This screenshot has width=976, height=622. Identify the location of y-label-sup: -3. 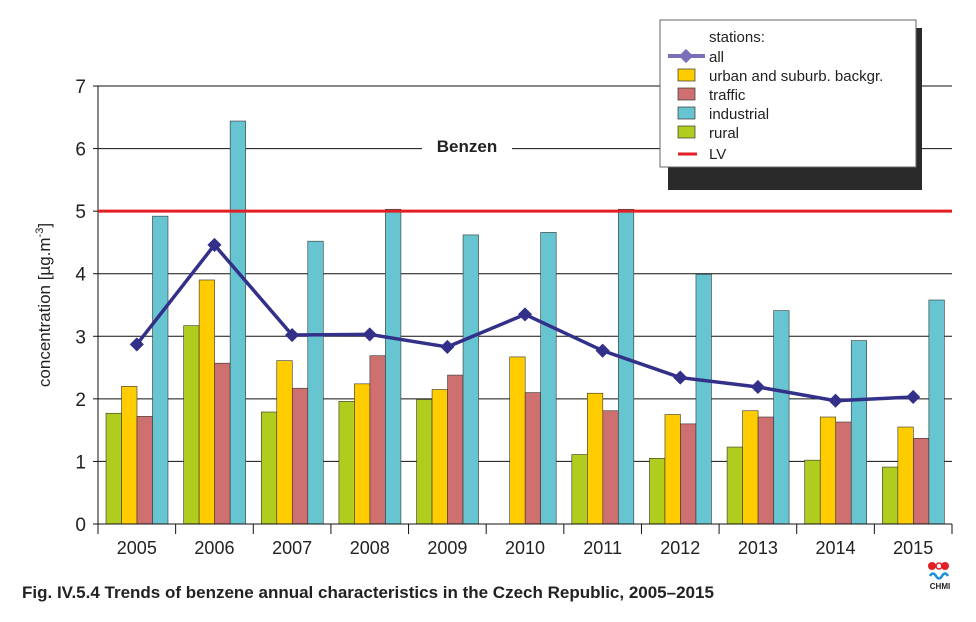
(40, 233).